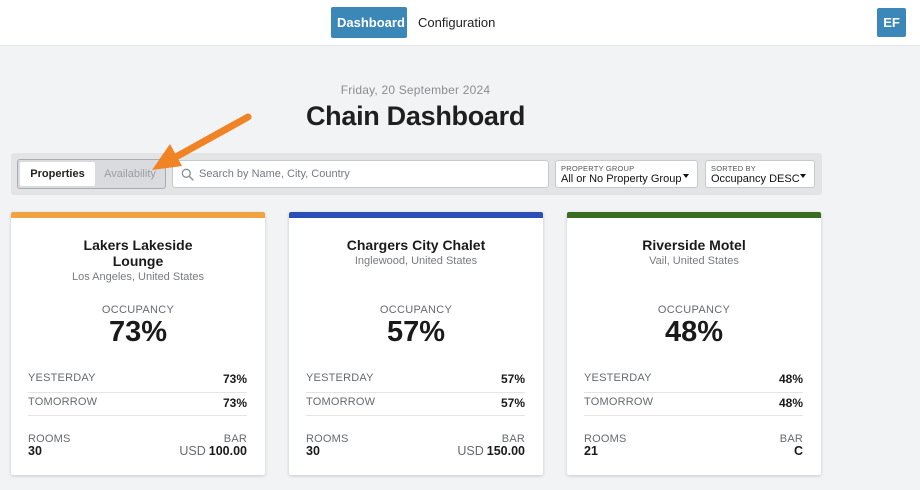  What do you see at coordinates (369, 22) in the screenshot?
I see `nav-dashboard-button: Dashboard` at bounding box center [369, 22].